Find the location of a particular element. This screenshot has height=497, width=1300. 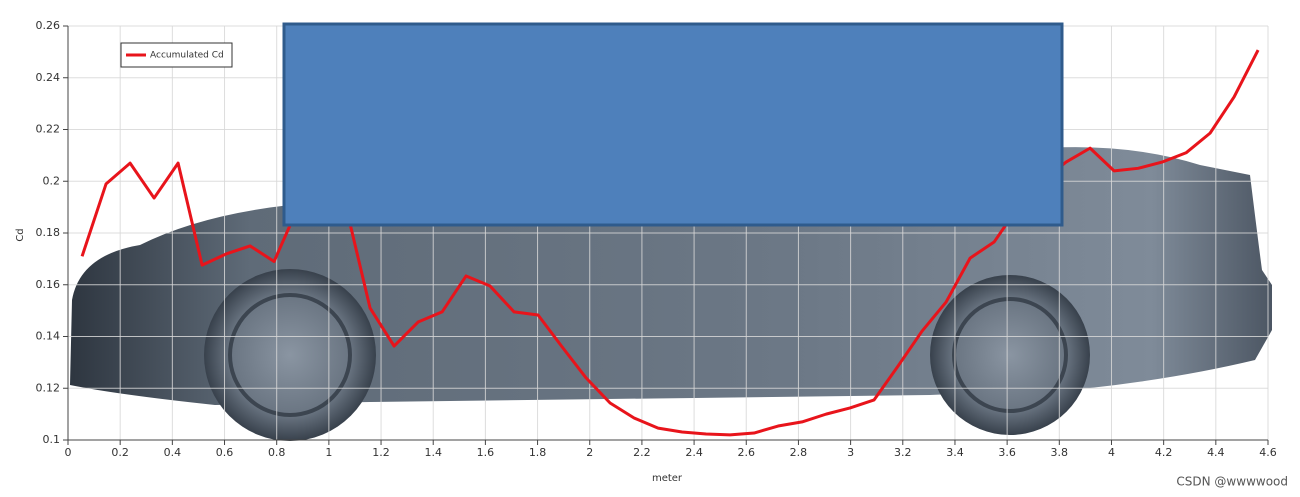

x-tick-label: 3.2 is located at coordinates (903, 452).